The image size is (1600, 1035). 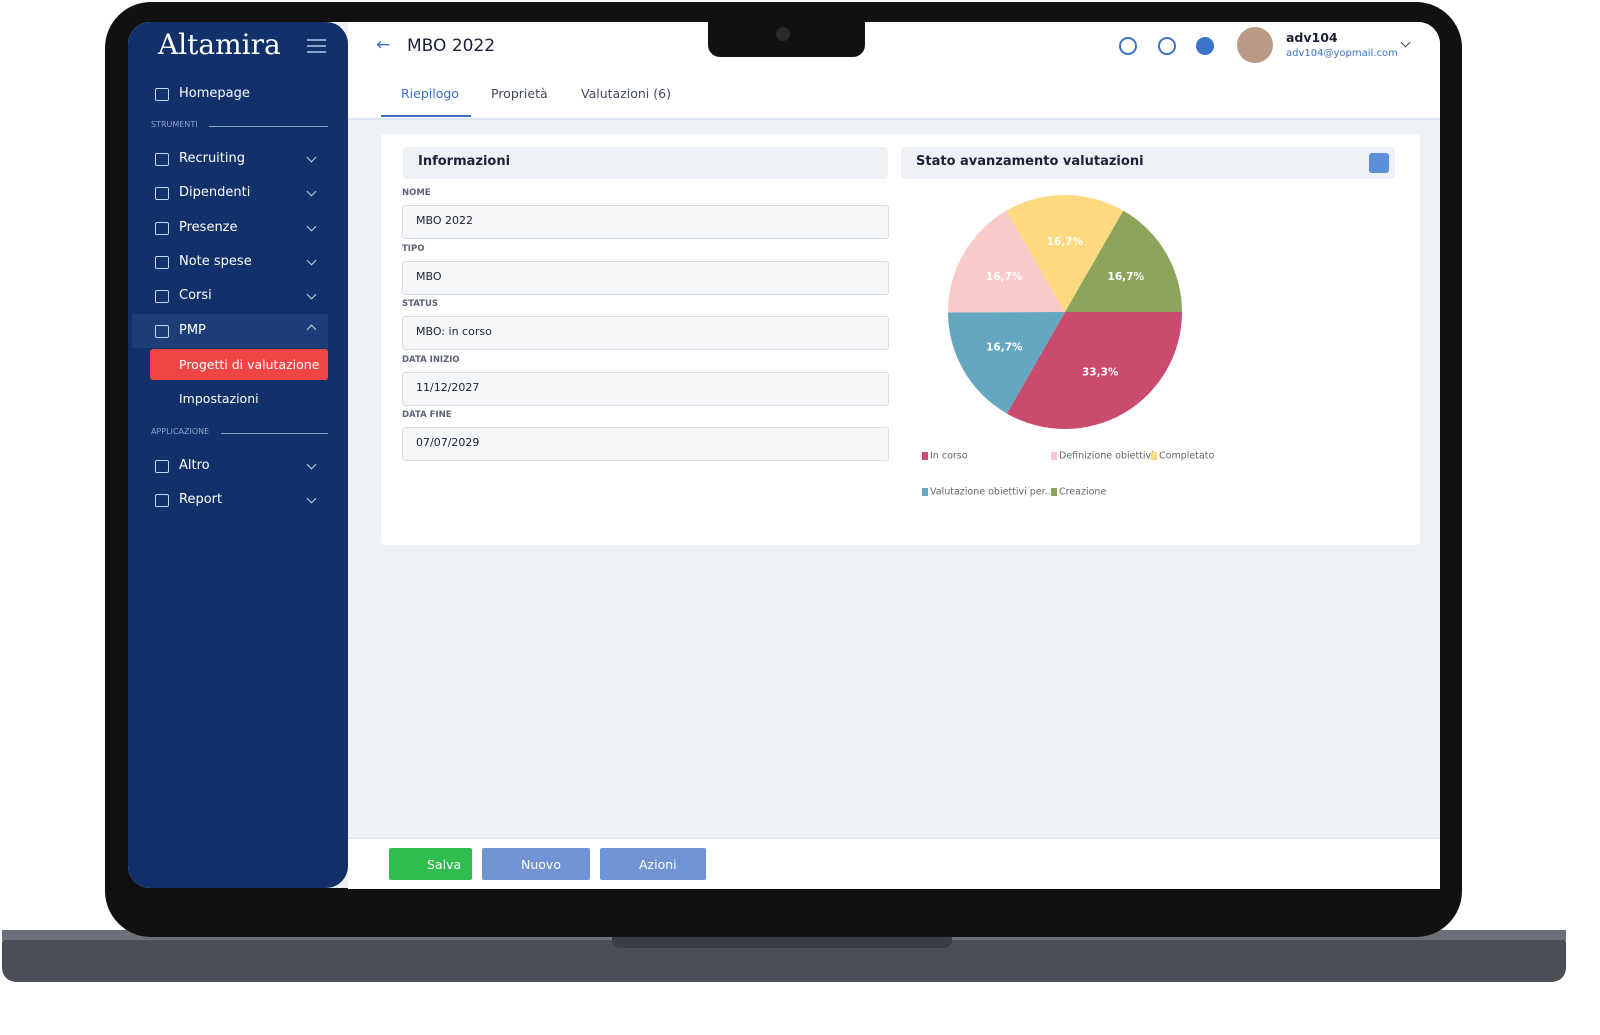 I want to click on user-email: adv104@yopmail.com, so click(x=1342, y=53).